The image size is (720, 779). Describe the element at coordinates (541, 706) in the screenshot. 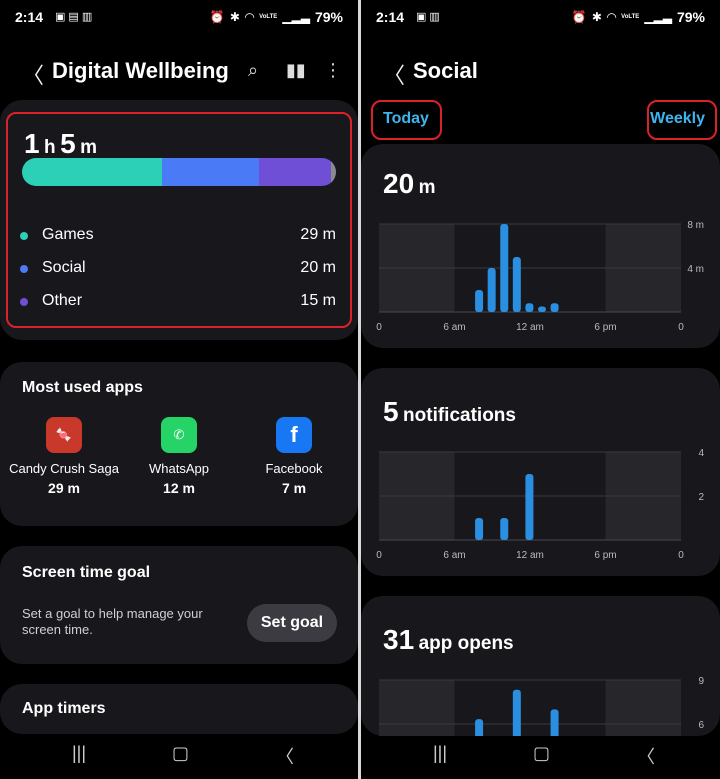

I see `app-opens-chart: 96` at that location.